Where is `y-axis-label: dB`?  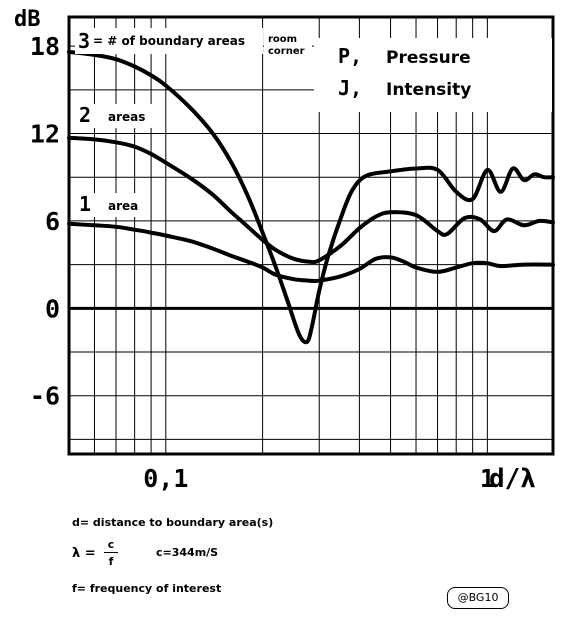
y-axis-label: dB is located at coordinates (27, 19).